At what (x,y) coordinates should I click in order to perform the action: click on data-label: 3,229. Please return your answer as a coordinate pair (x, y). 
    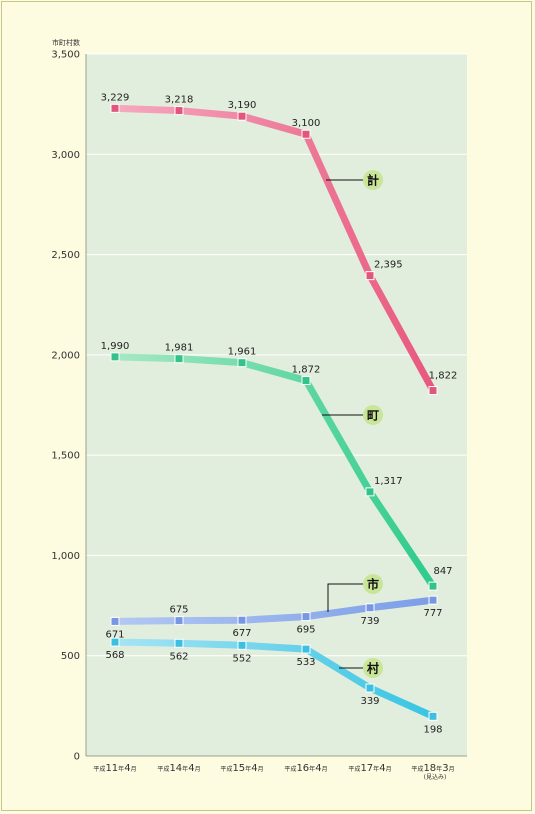
    Looking at the image, I should click on (115, 97).